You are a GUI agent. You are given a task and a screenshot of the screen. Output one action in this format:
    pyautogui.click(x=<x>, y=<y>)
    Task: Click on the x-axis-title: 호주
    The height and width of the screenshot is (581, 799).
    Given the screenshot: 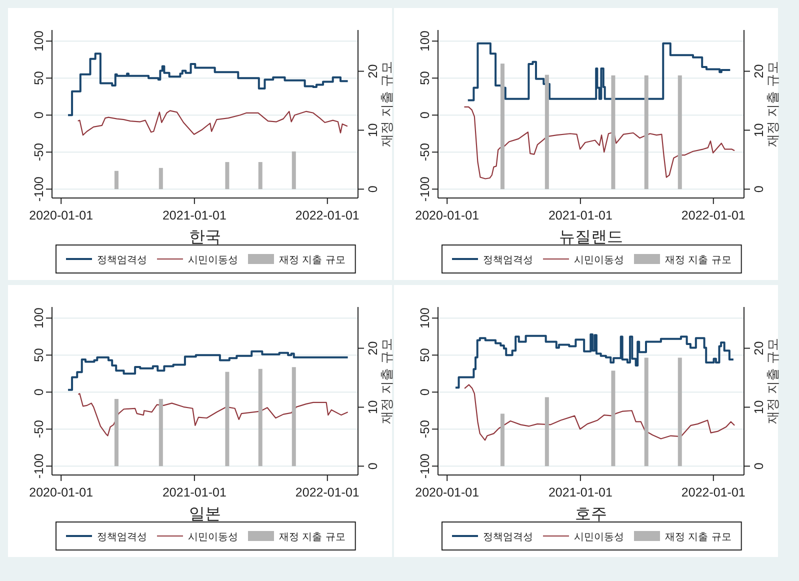 What is the action you would take?
    pyautogui.click(x=591, y=513)
    